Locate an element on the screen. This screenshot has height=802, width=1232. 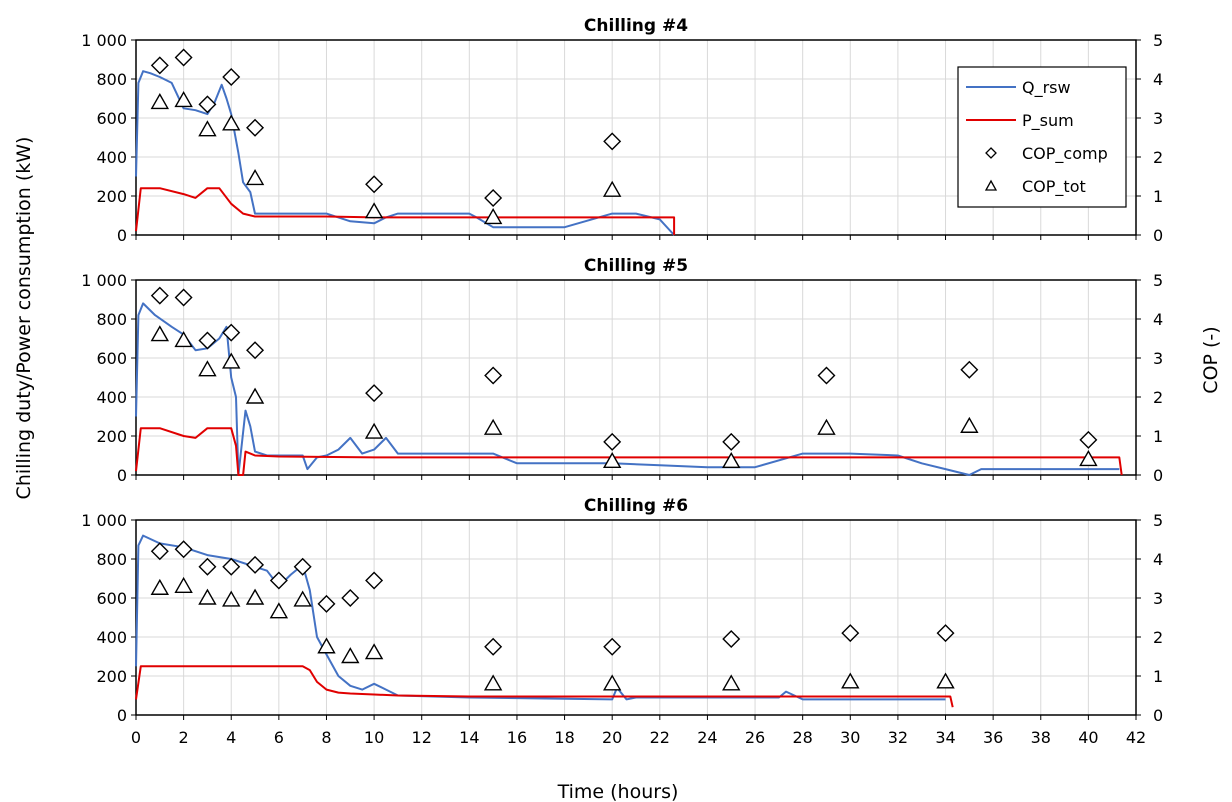
q-rsw-line is located at coordinates (405, 153).